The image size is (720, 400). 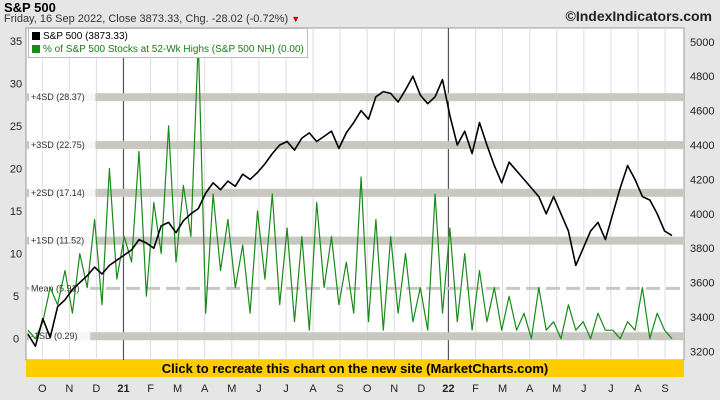 What do you see at coordinates (16, 42) in the screenshot?
I see `y-left-tick-label: 35` at bounding box center [16, 42].